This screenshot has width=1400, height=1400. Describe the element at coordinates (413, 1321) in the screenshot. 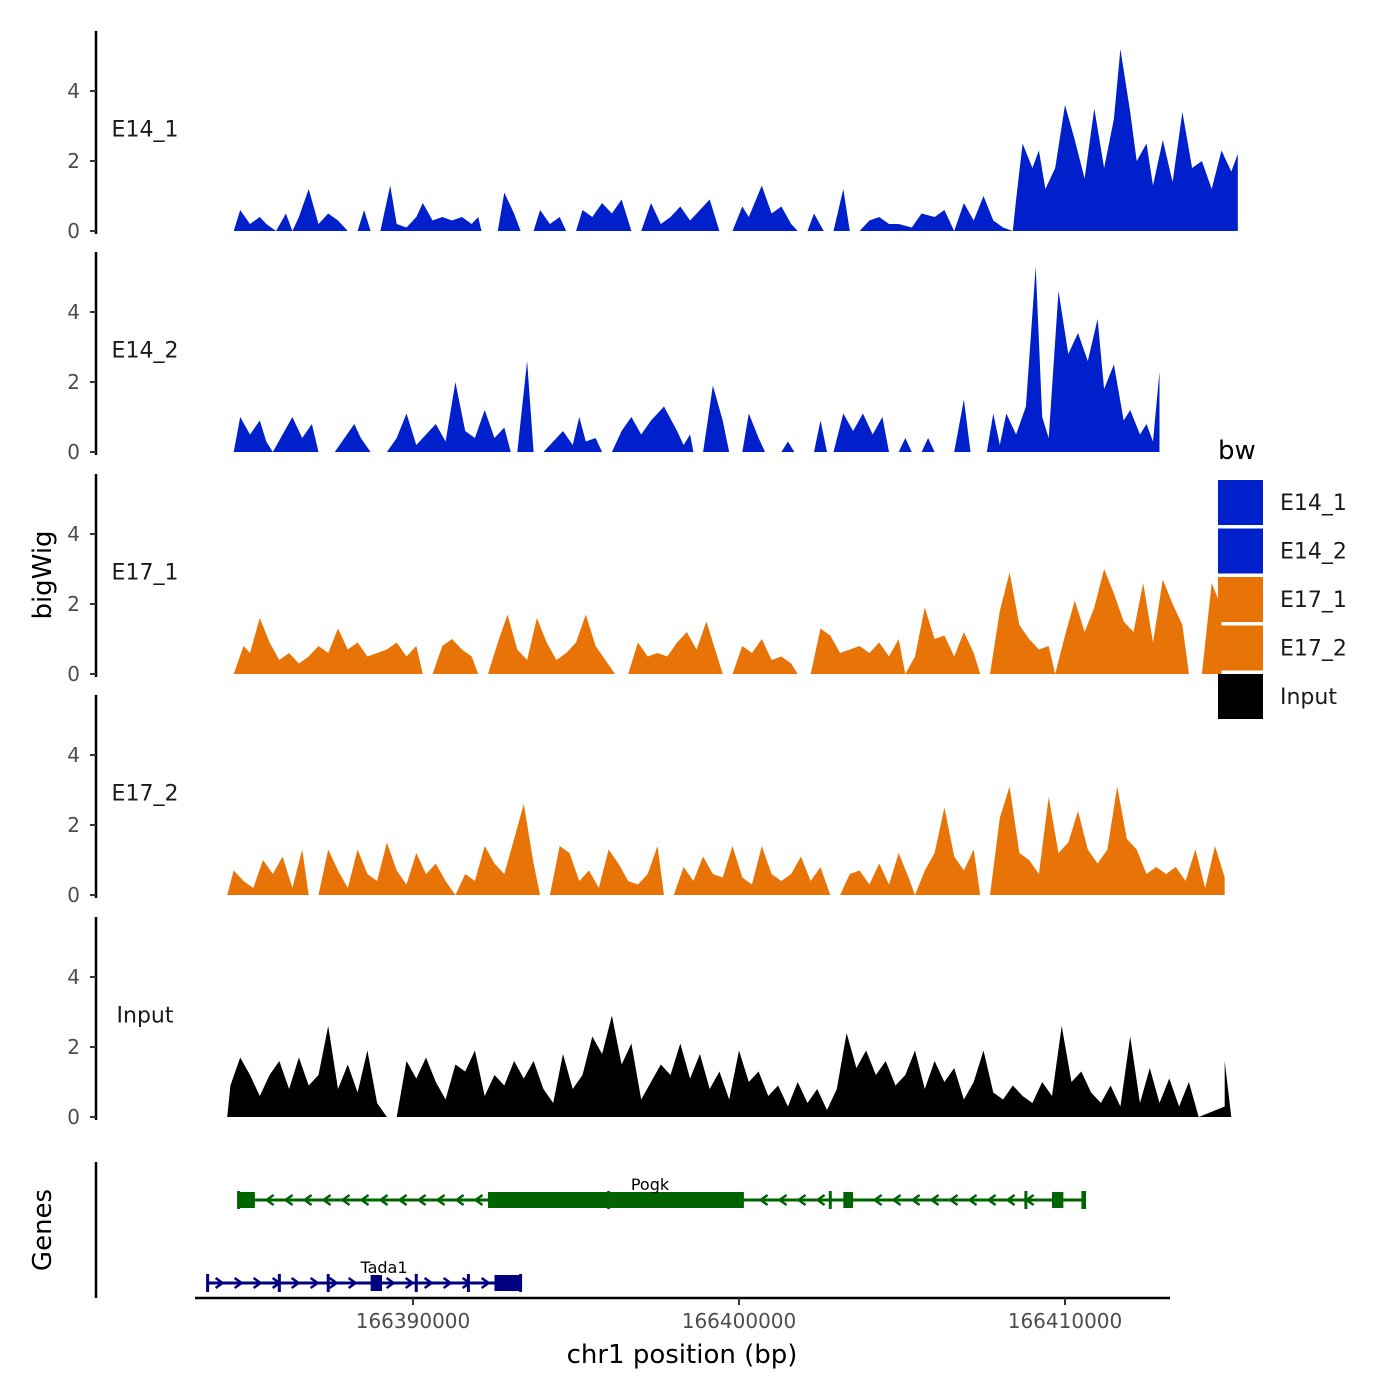

I see `x-tick-label: 166390000` at that location.